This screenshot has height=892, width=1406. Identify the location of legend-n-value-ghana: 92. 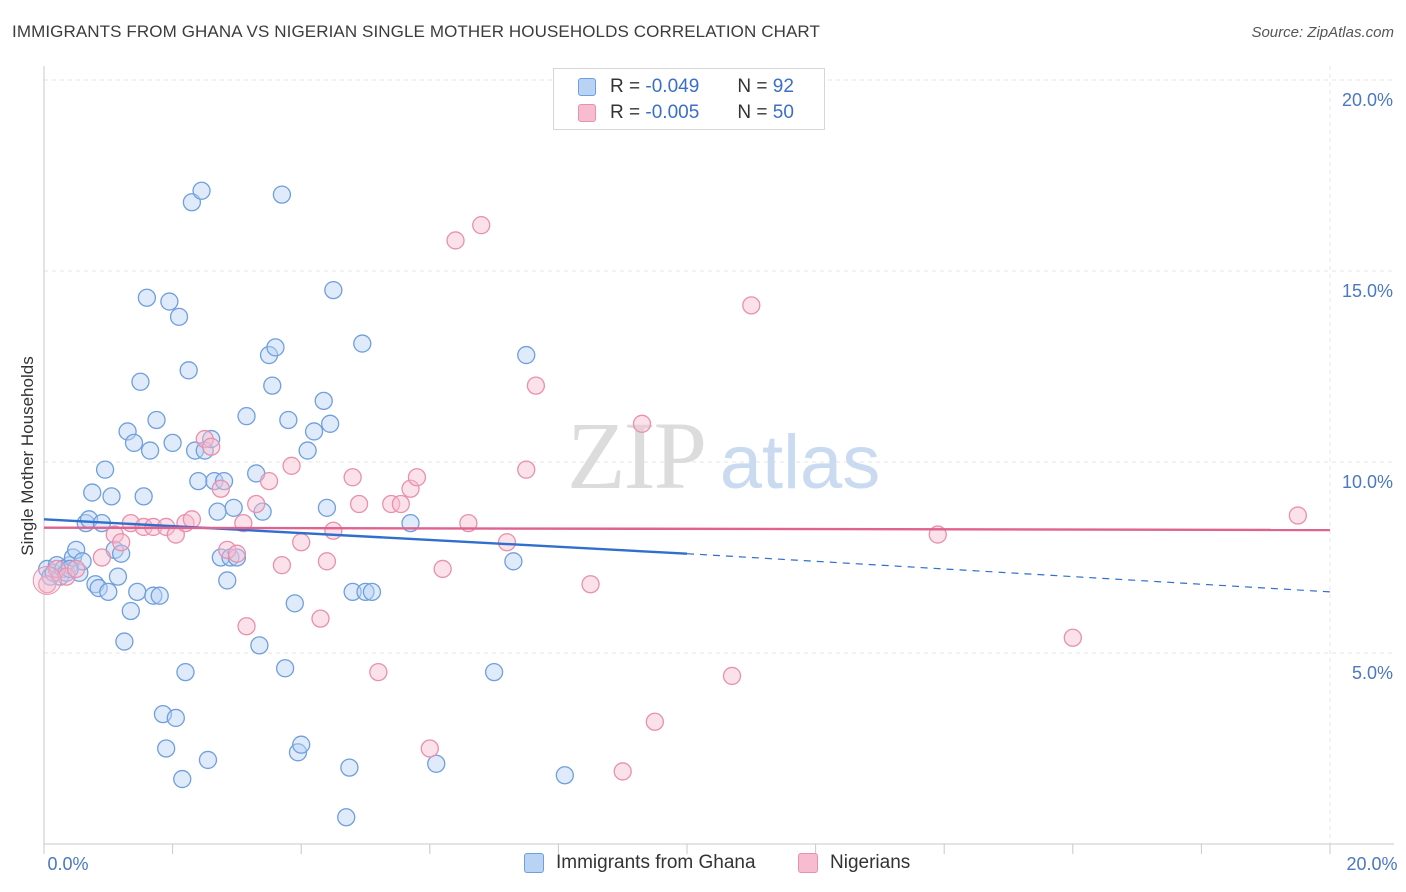
(783, 86).